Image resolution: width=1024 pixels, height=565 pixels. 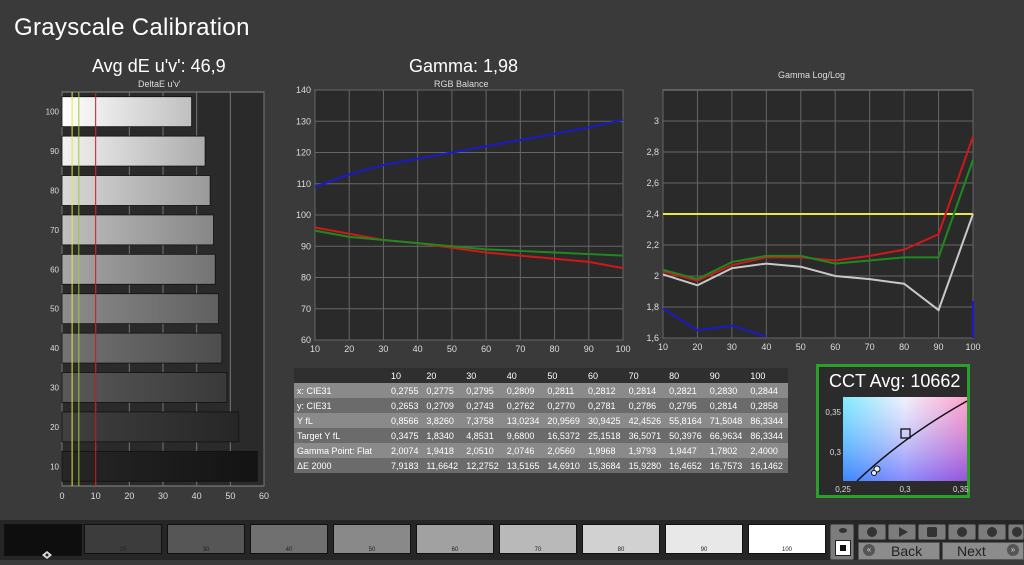 I want to click on table-cell: 1,9793, so click(x=646, y=450).